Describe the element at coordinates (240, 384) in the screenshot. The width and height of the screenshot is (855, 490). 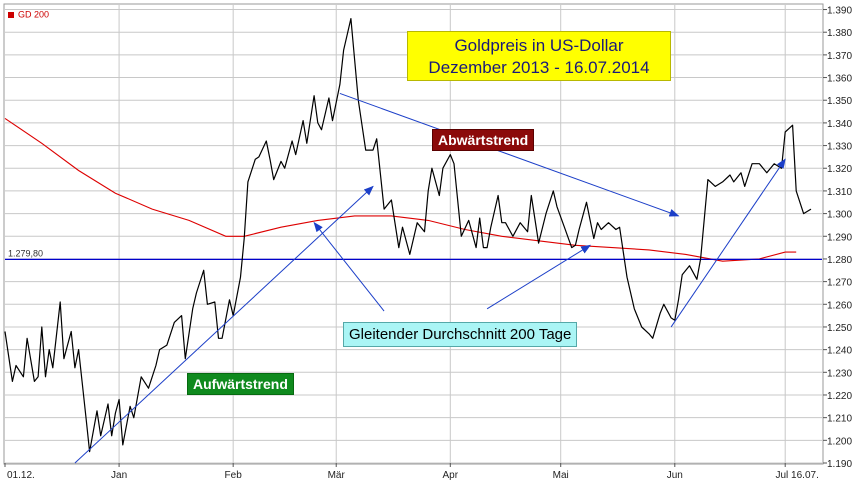
I see `uptrend-label: Aufwärtstrend` at that location.